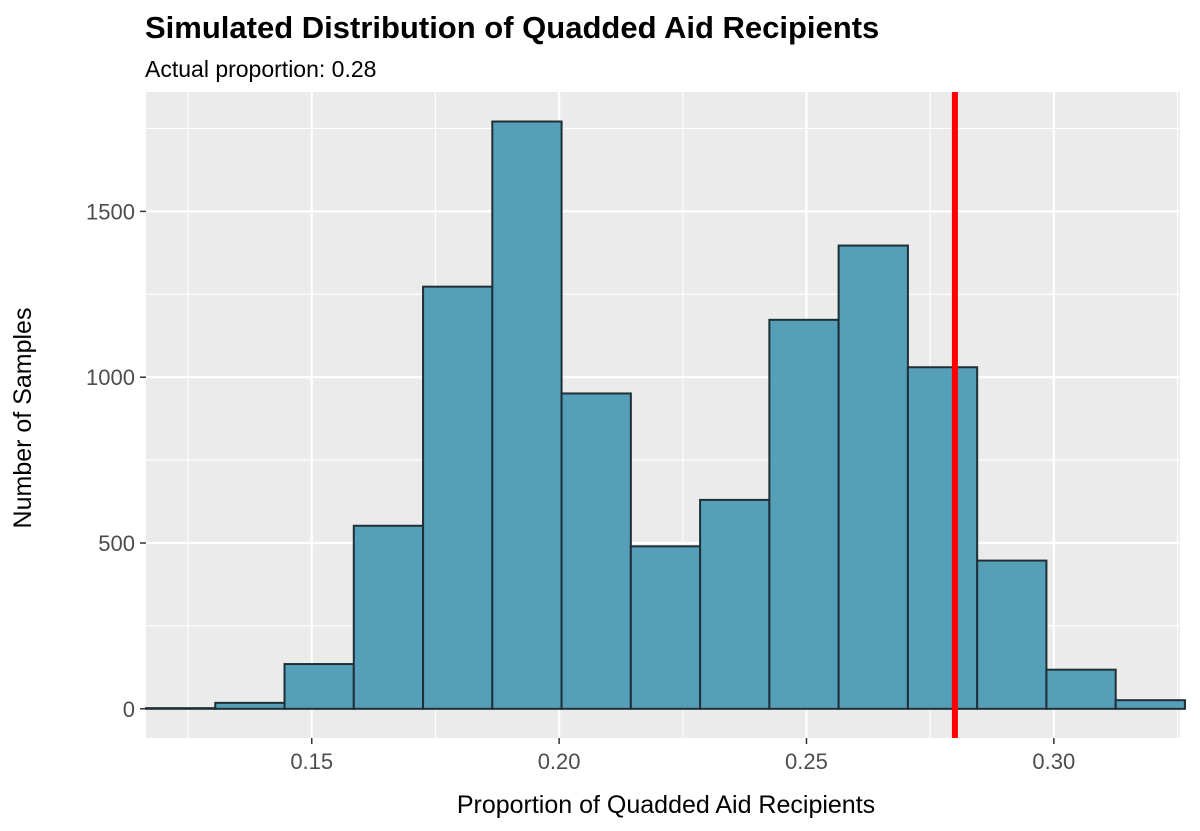 The height and width of the screenshot is (831, 1200). I want to click on x-tick-label: 0.25, so click(806, 761).